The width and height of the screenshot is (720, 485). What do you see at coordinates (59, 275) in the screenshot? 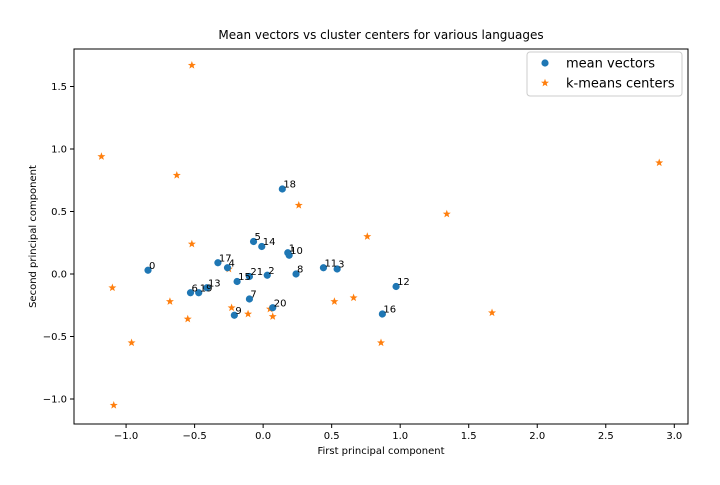
I see `y-tick-label: 0.0` at bounding box center [59, 275].